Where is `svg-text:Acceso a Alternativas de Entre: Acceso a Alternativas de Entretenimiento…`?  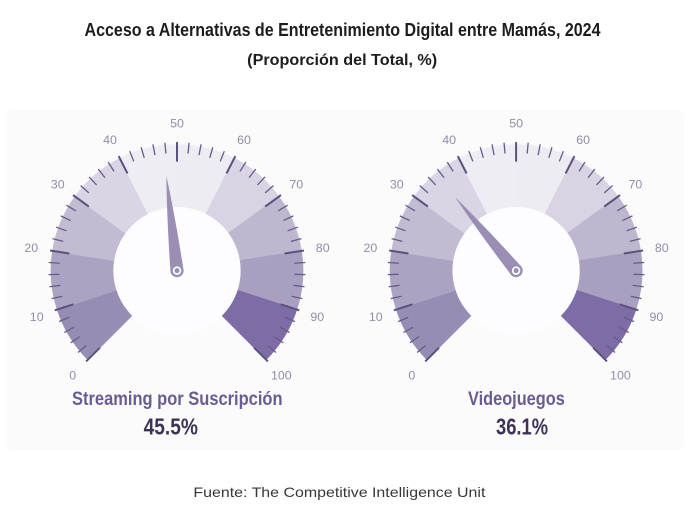
svg-text:Acceso a Alternativas de Entre: Acceso a Alternativas de Entretenimiento… is located at coordinates (343, 29).